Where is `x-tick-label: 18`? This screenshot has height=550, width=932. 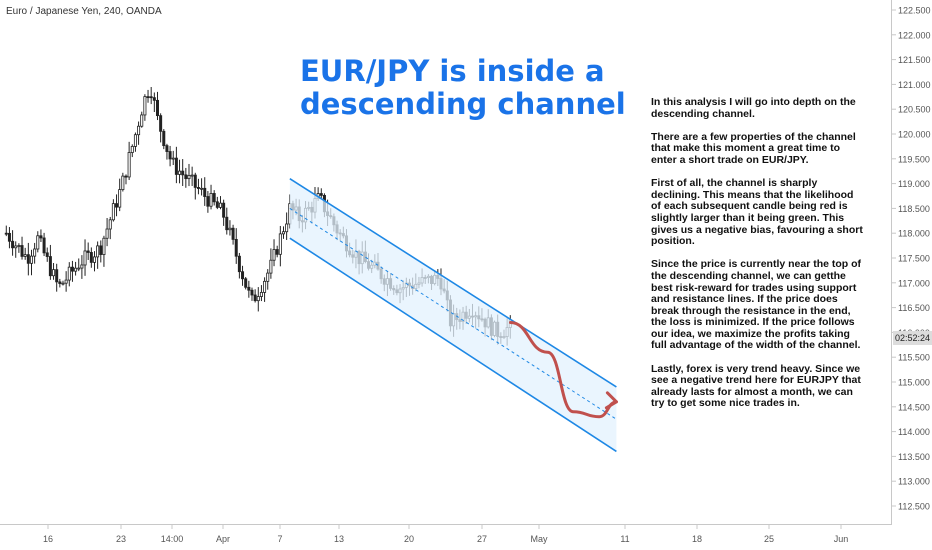
x-tick-label: 18 is located at coordinates (697, 539).